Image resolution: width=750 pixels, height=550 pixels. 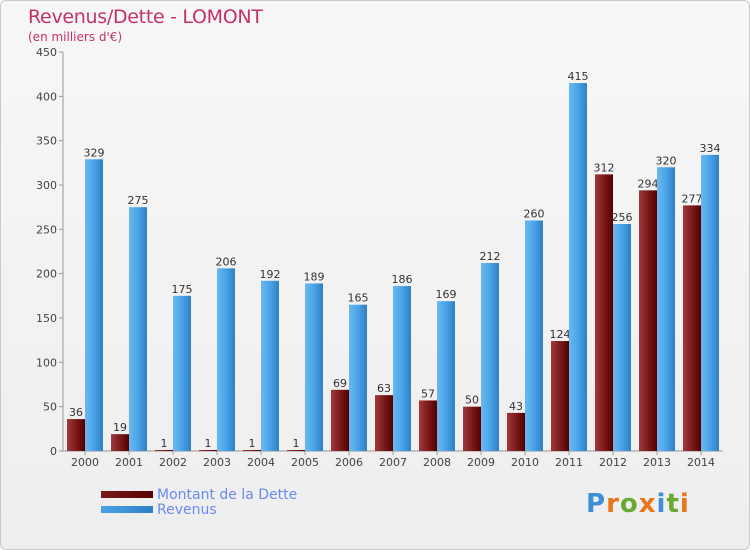 I want to click on data-label: 36, so click(x=76, y=412).